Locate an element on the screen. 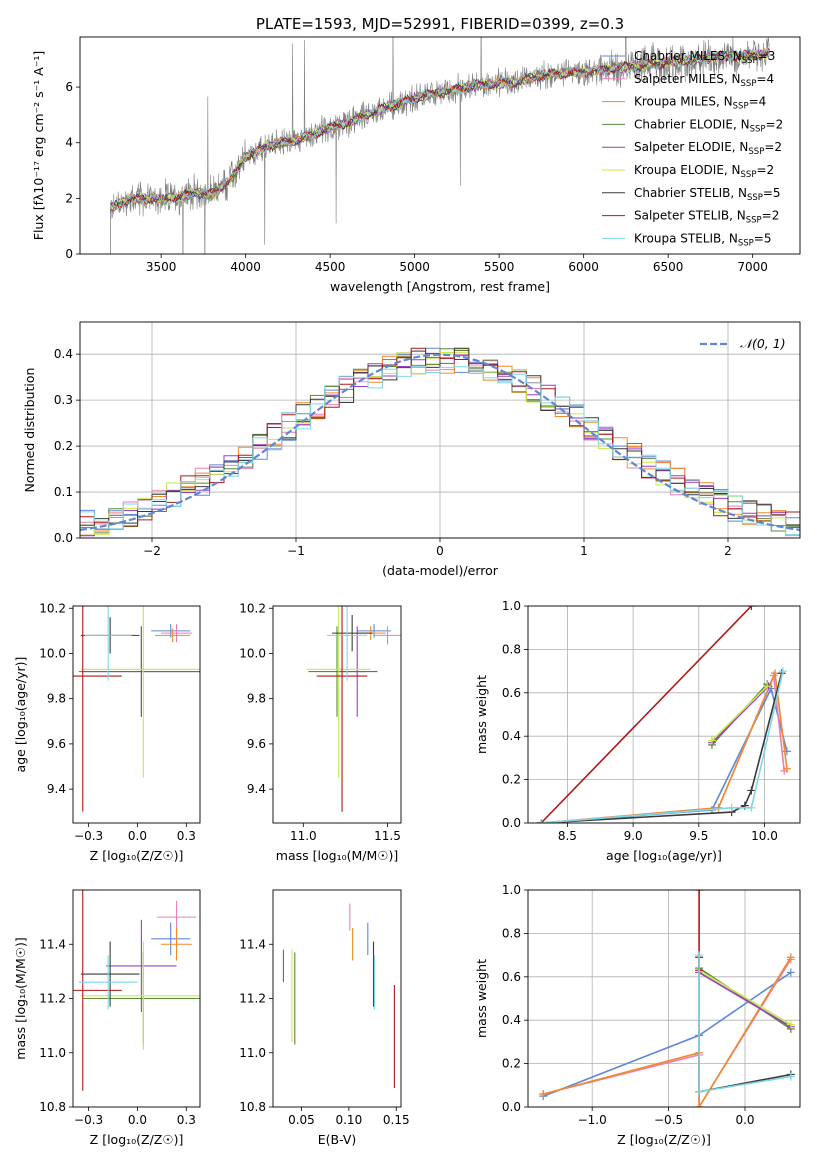  x-tick-label: 9.5 is located at coordinates (698, 836).